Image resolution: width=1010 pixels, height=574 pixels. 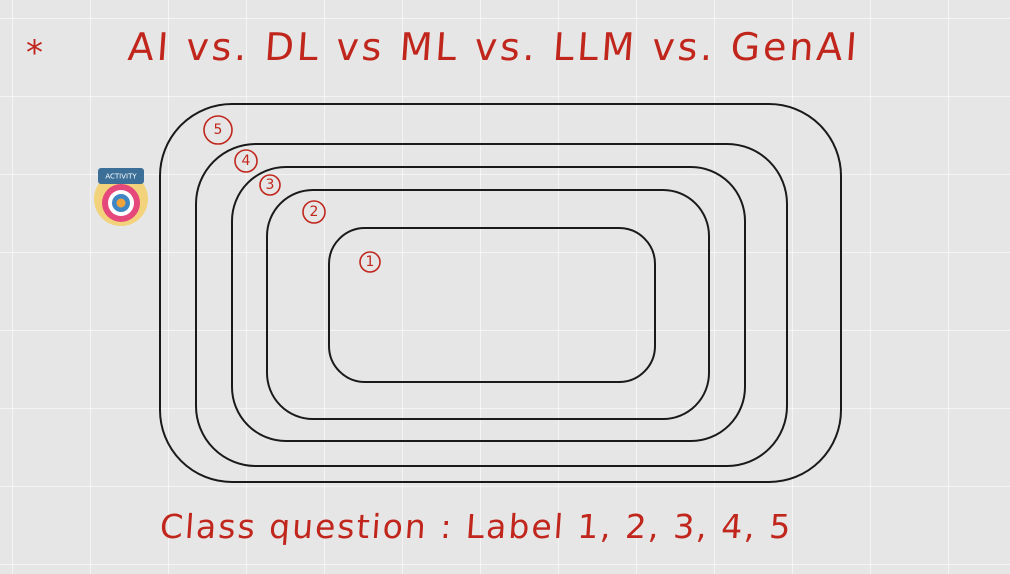 I want to click on label-2-text: 2, so click(x=314, y=212).